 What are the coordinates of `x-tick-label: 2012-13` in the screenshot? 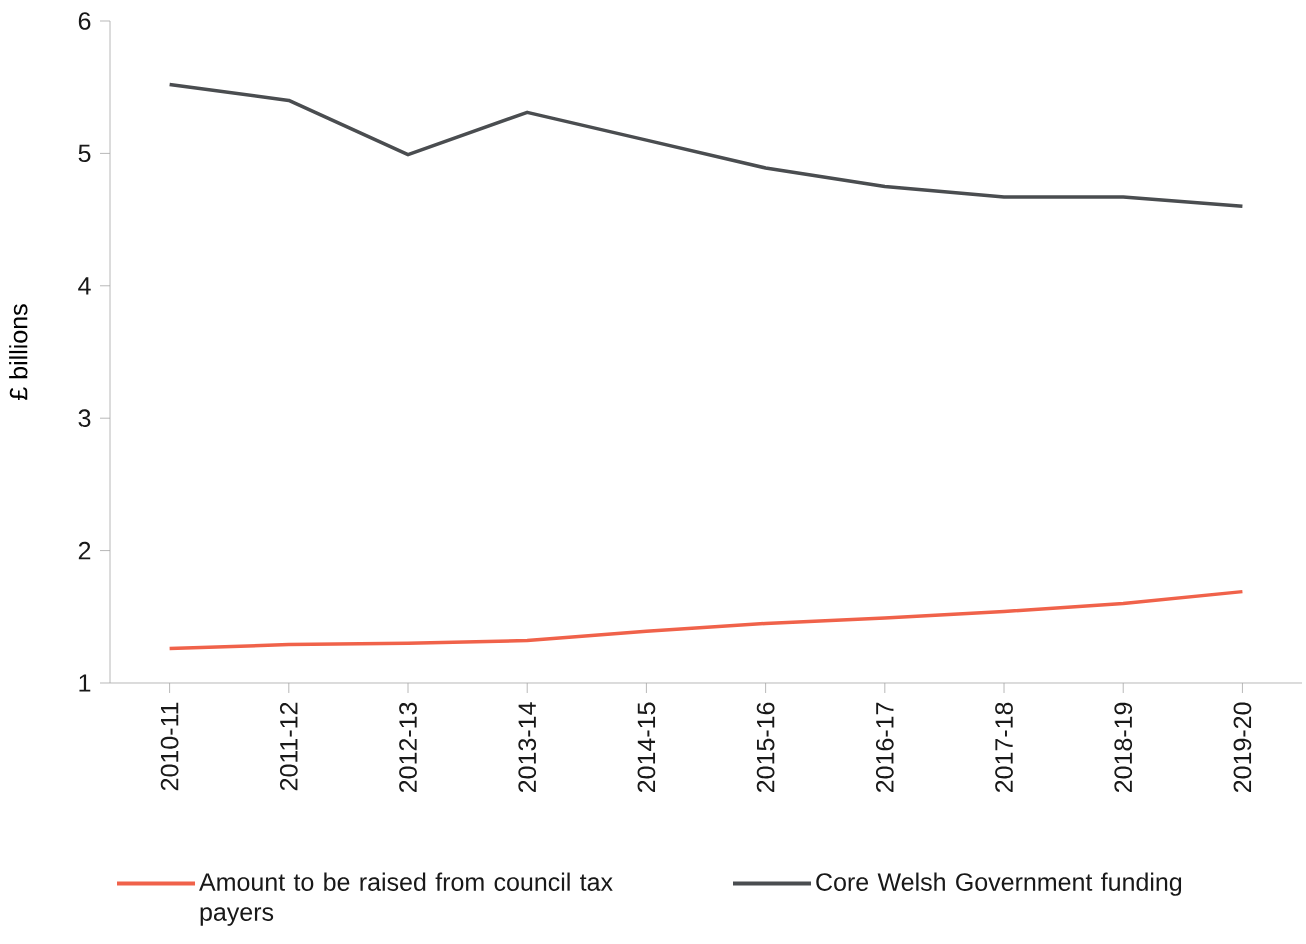 It's located at (408, 747).